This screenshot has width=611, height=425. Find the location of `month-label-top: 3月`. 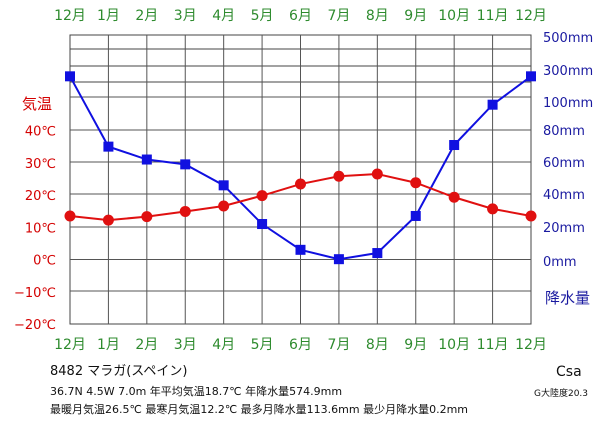

month-label-top: 3月 is located at coordinates (185, 16).